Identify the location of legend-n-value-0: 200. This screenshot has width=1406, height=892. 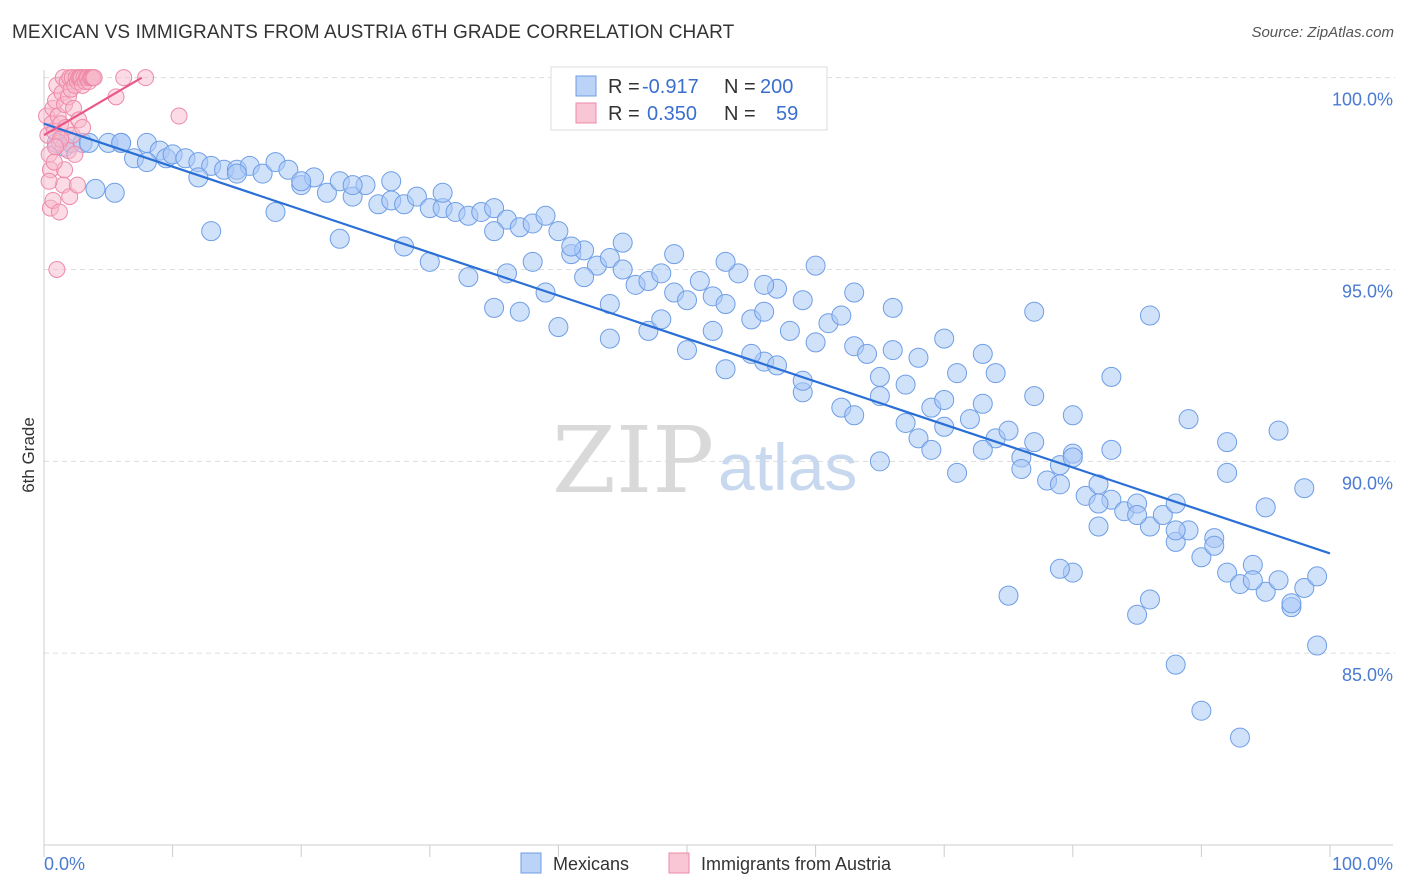
(776, 87).